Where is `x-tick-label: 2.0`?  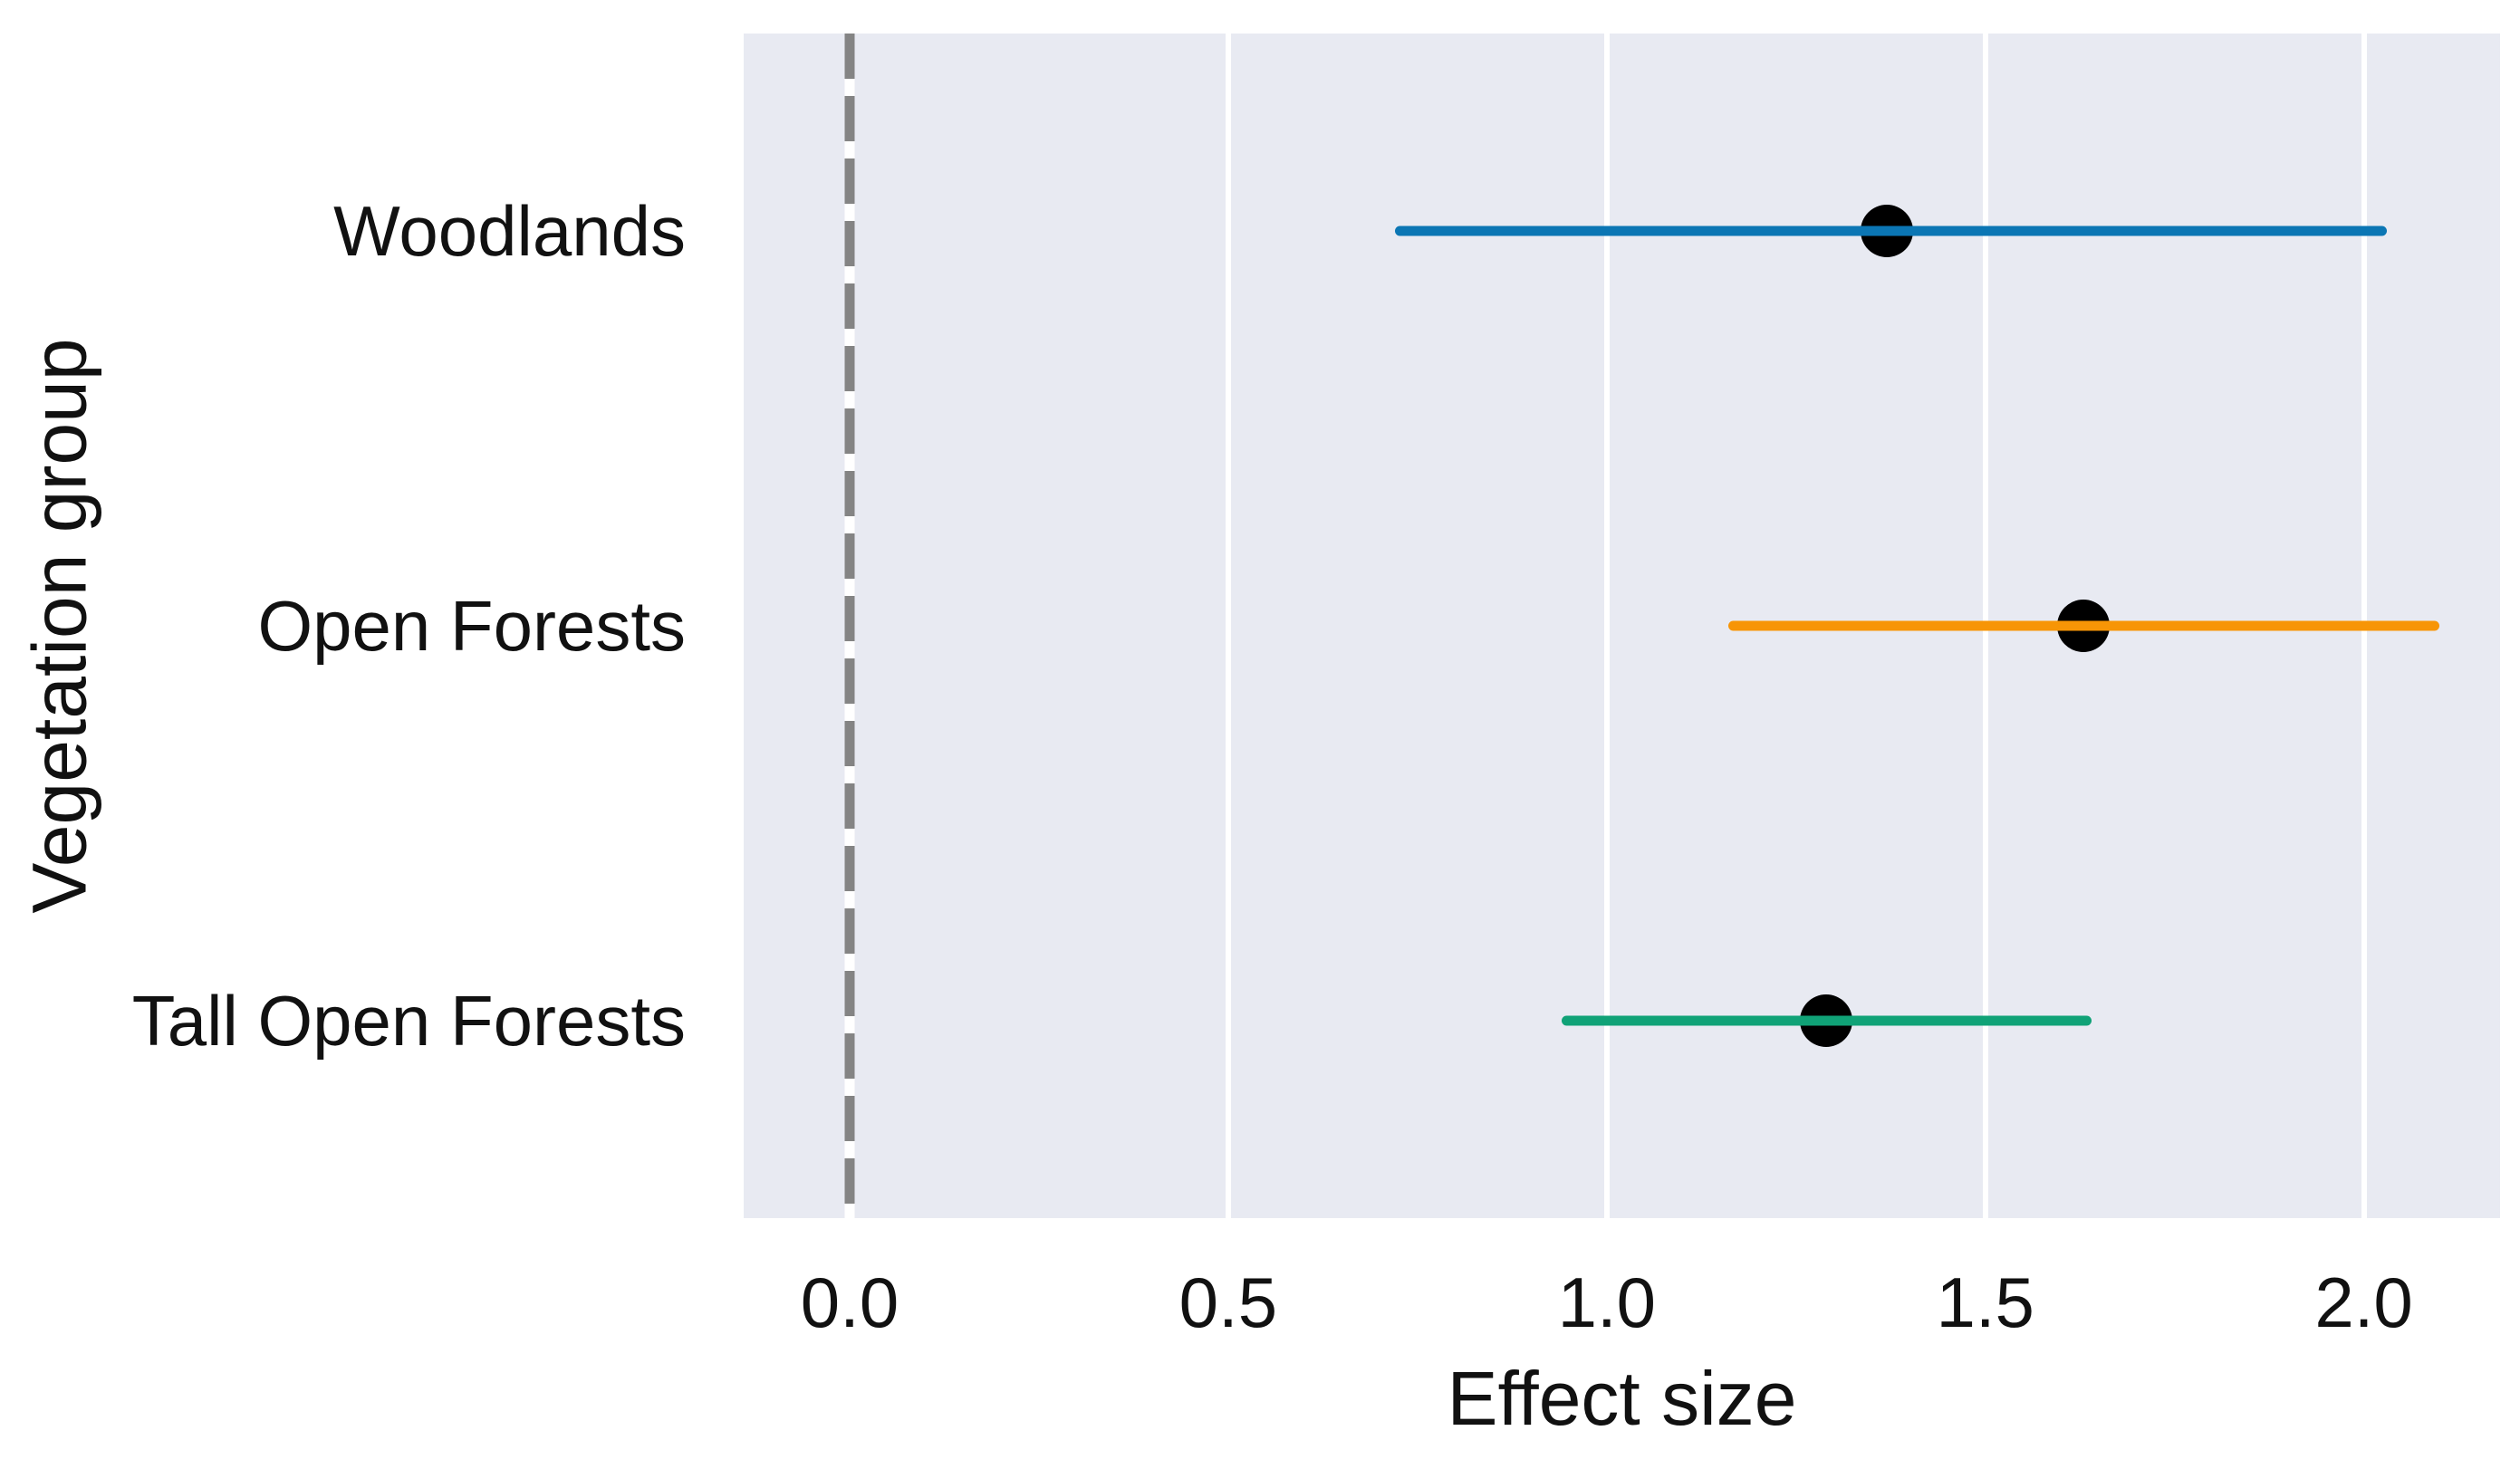 x-tick-label: 2.0 is located at coordinates (2363, 1302).